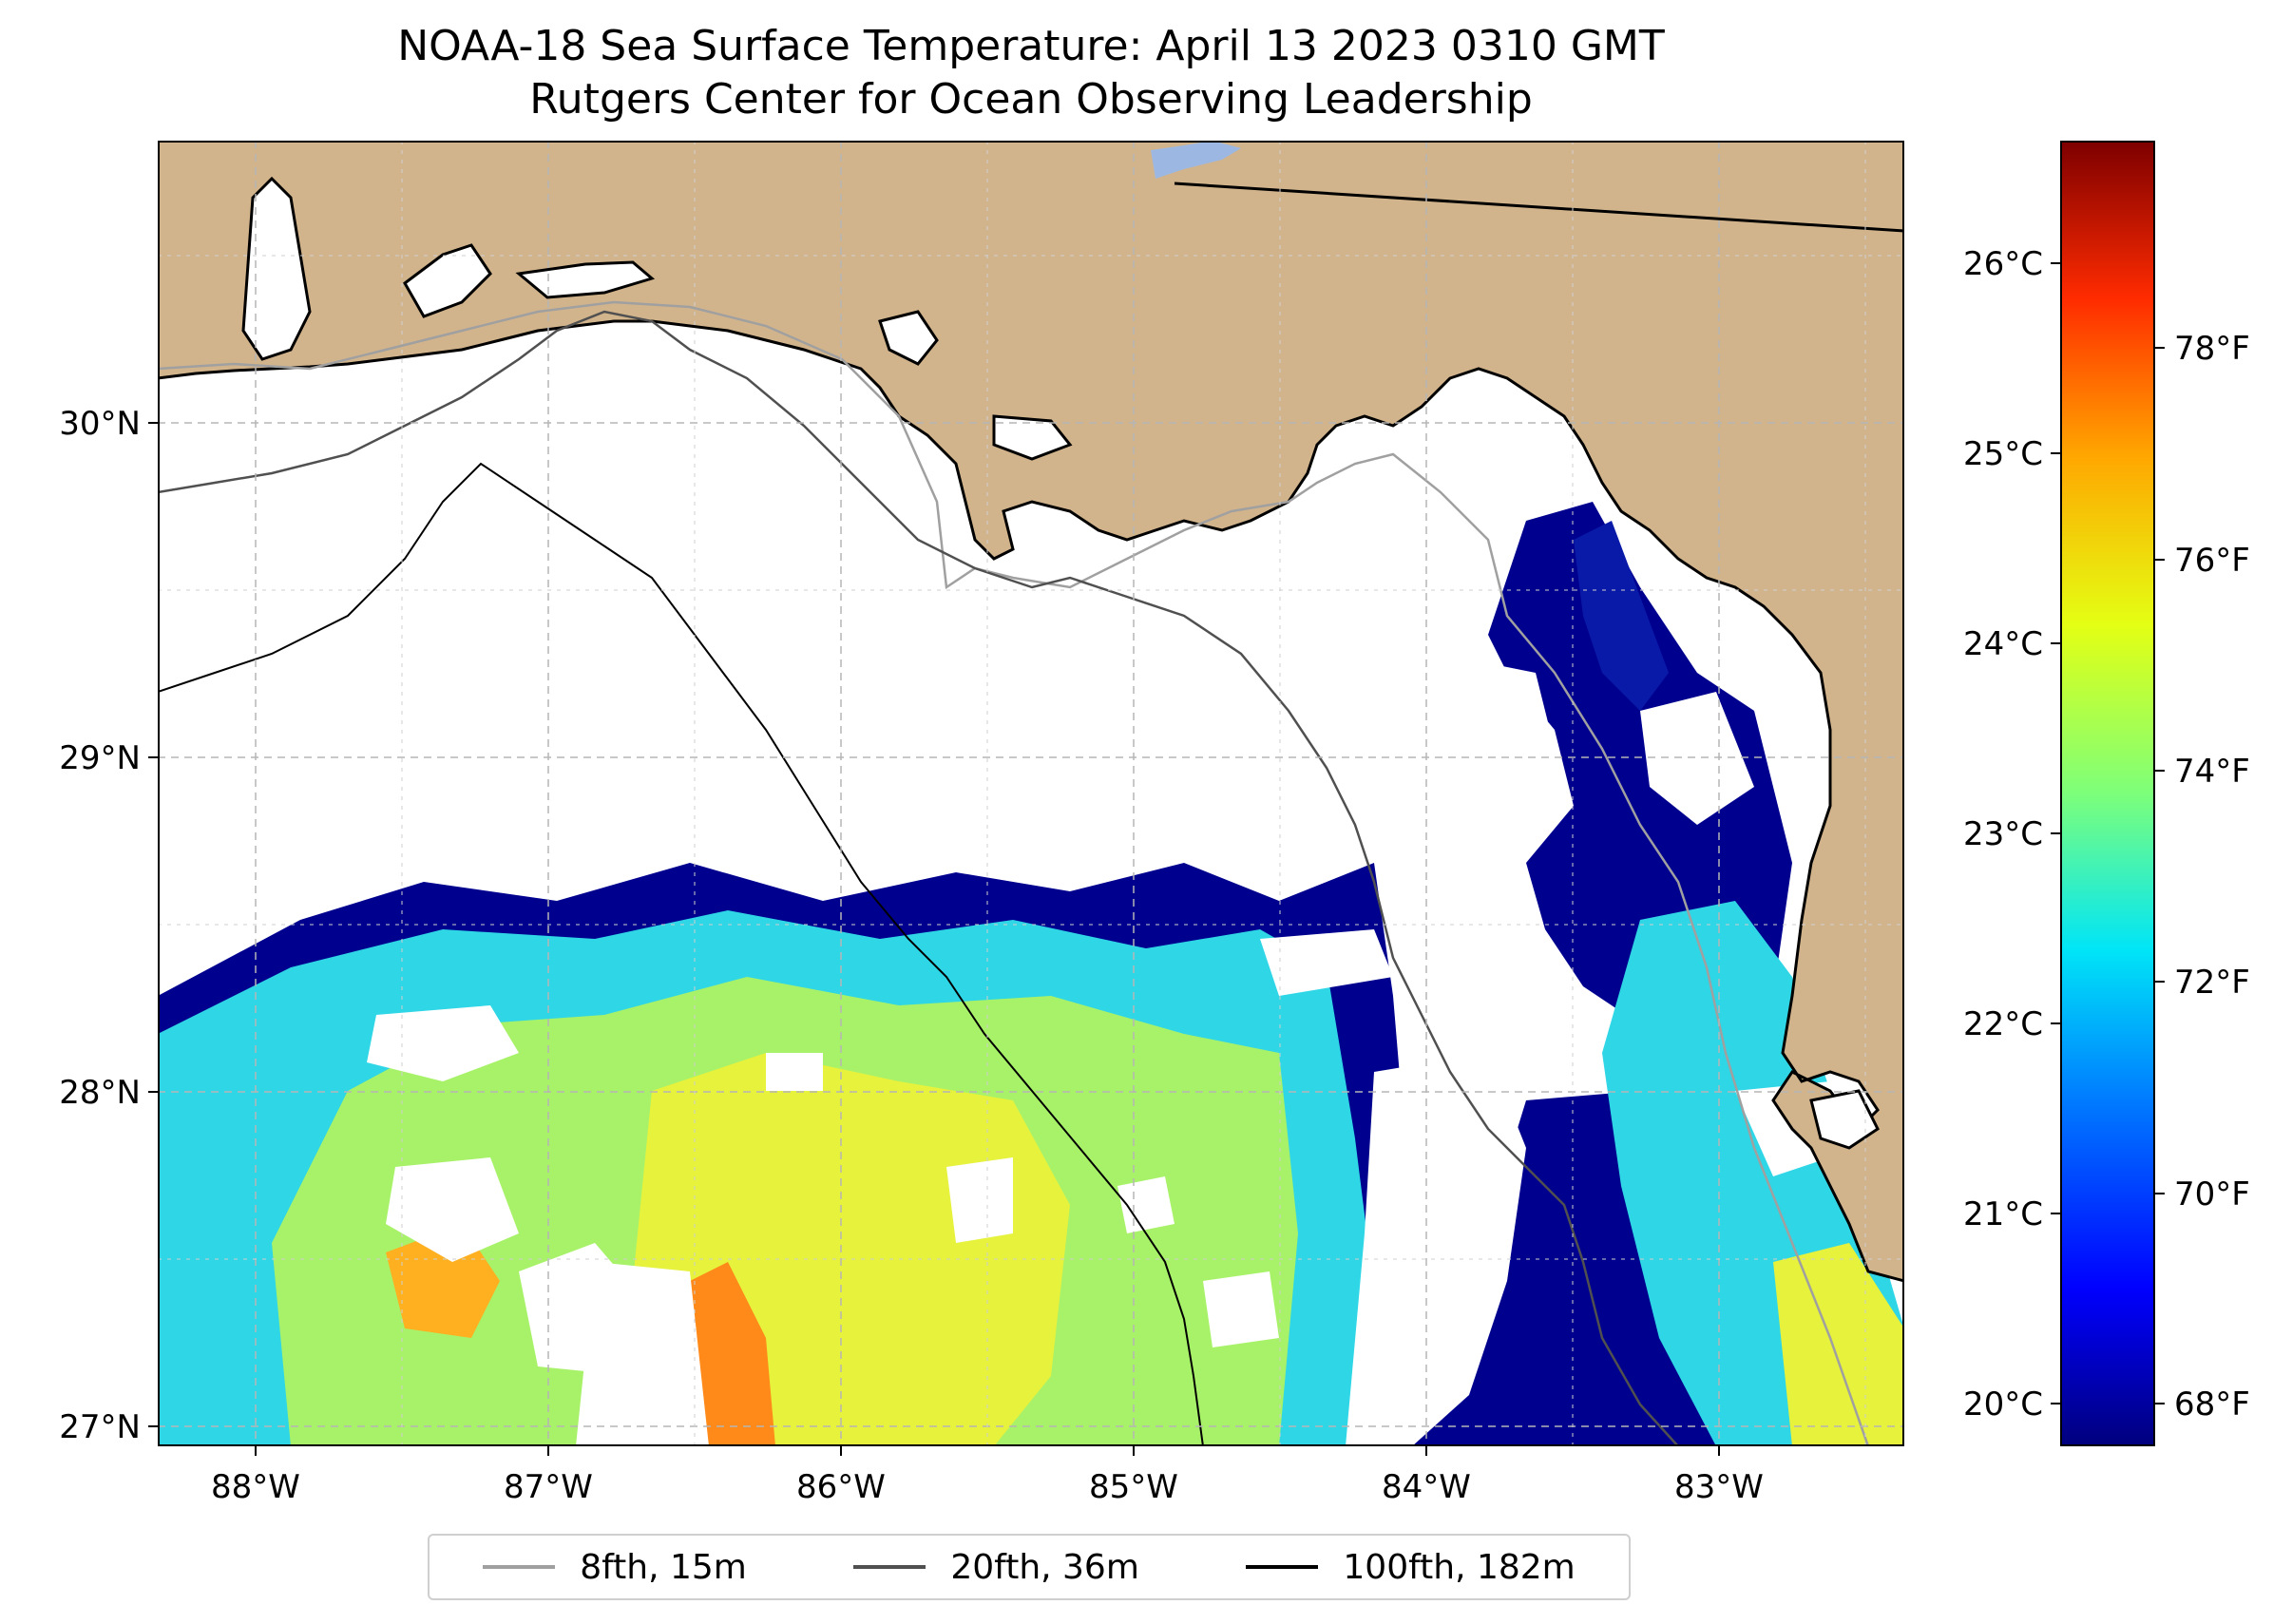 The height and width of the screenshot is (1624, 2292). I want to click on cbar-f-74: 74°F, so click(2212, 772).